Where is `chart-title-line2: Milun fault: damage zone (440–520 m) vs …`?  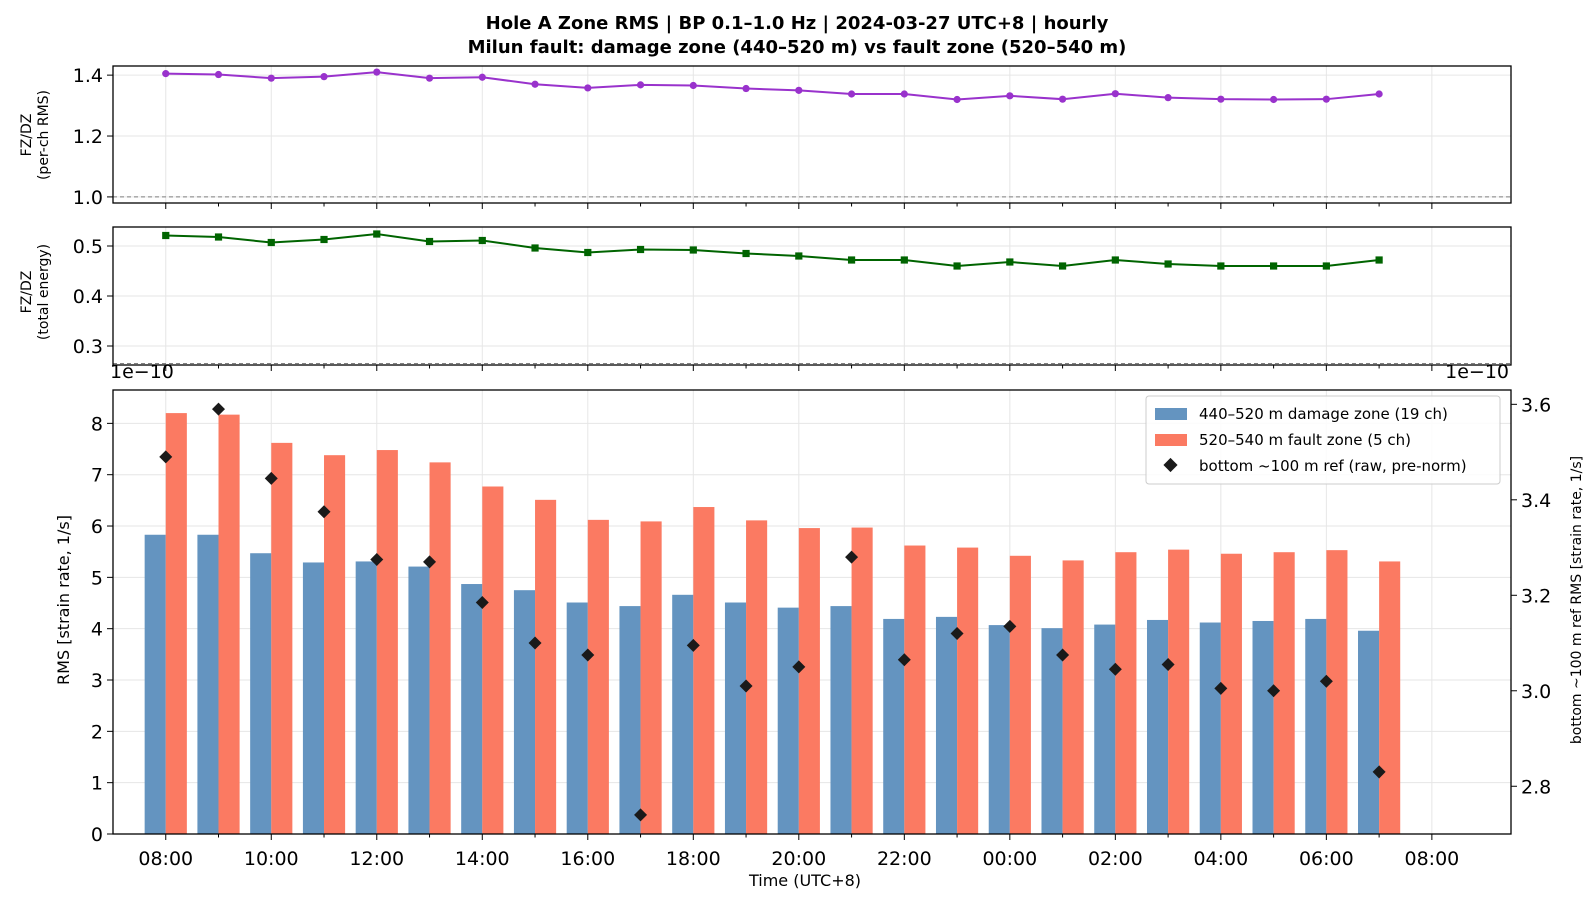
chart-title-line2: Milun fault: damage zone (440–520 m) vs … is located at coordinates (797, 47).